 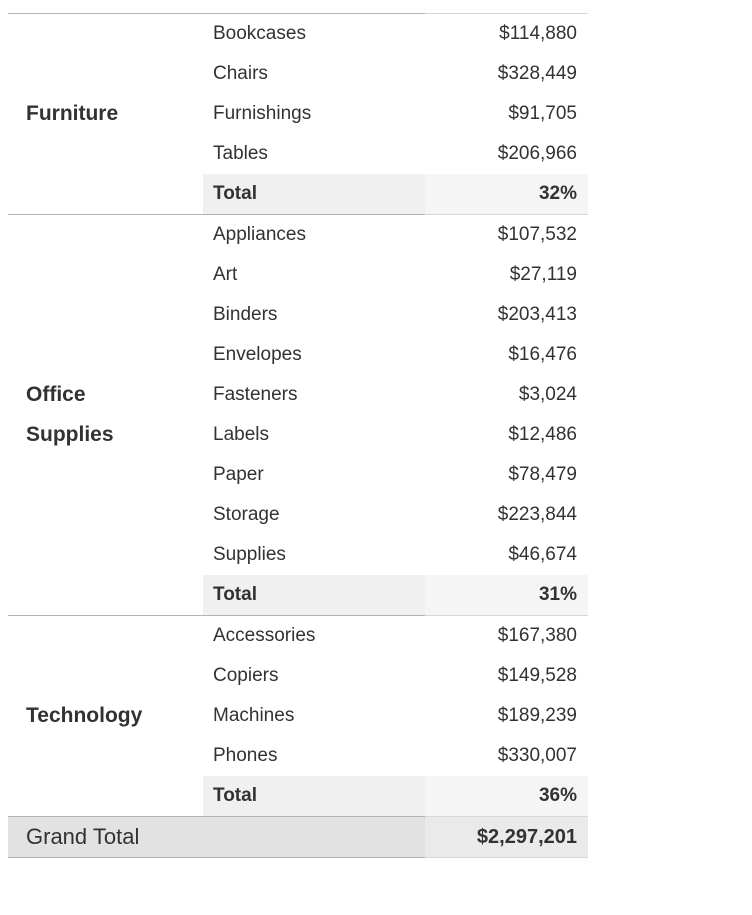 What do you see at coordinates (506, 796) in the screenshot?
I see `total-percent-cell: 36%` at bounding box center [506, 796].